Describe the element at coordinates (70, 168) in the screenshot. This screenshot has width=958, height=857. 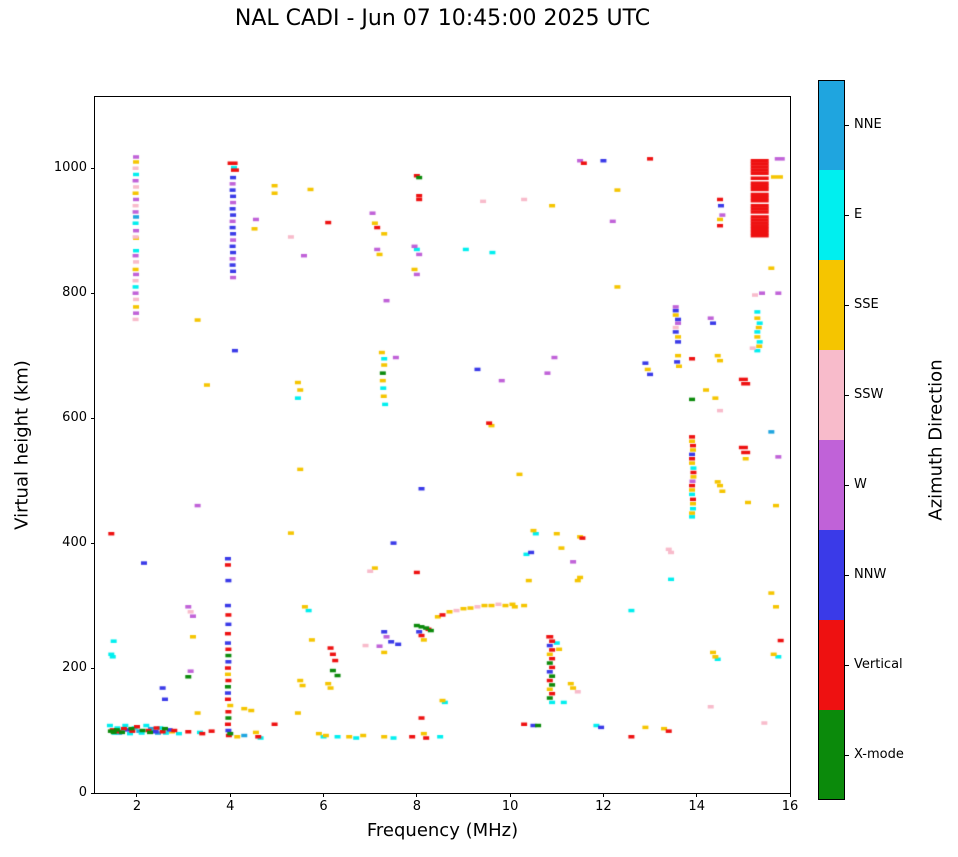
I see `y-tick-label: 1000` at that location.